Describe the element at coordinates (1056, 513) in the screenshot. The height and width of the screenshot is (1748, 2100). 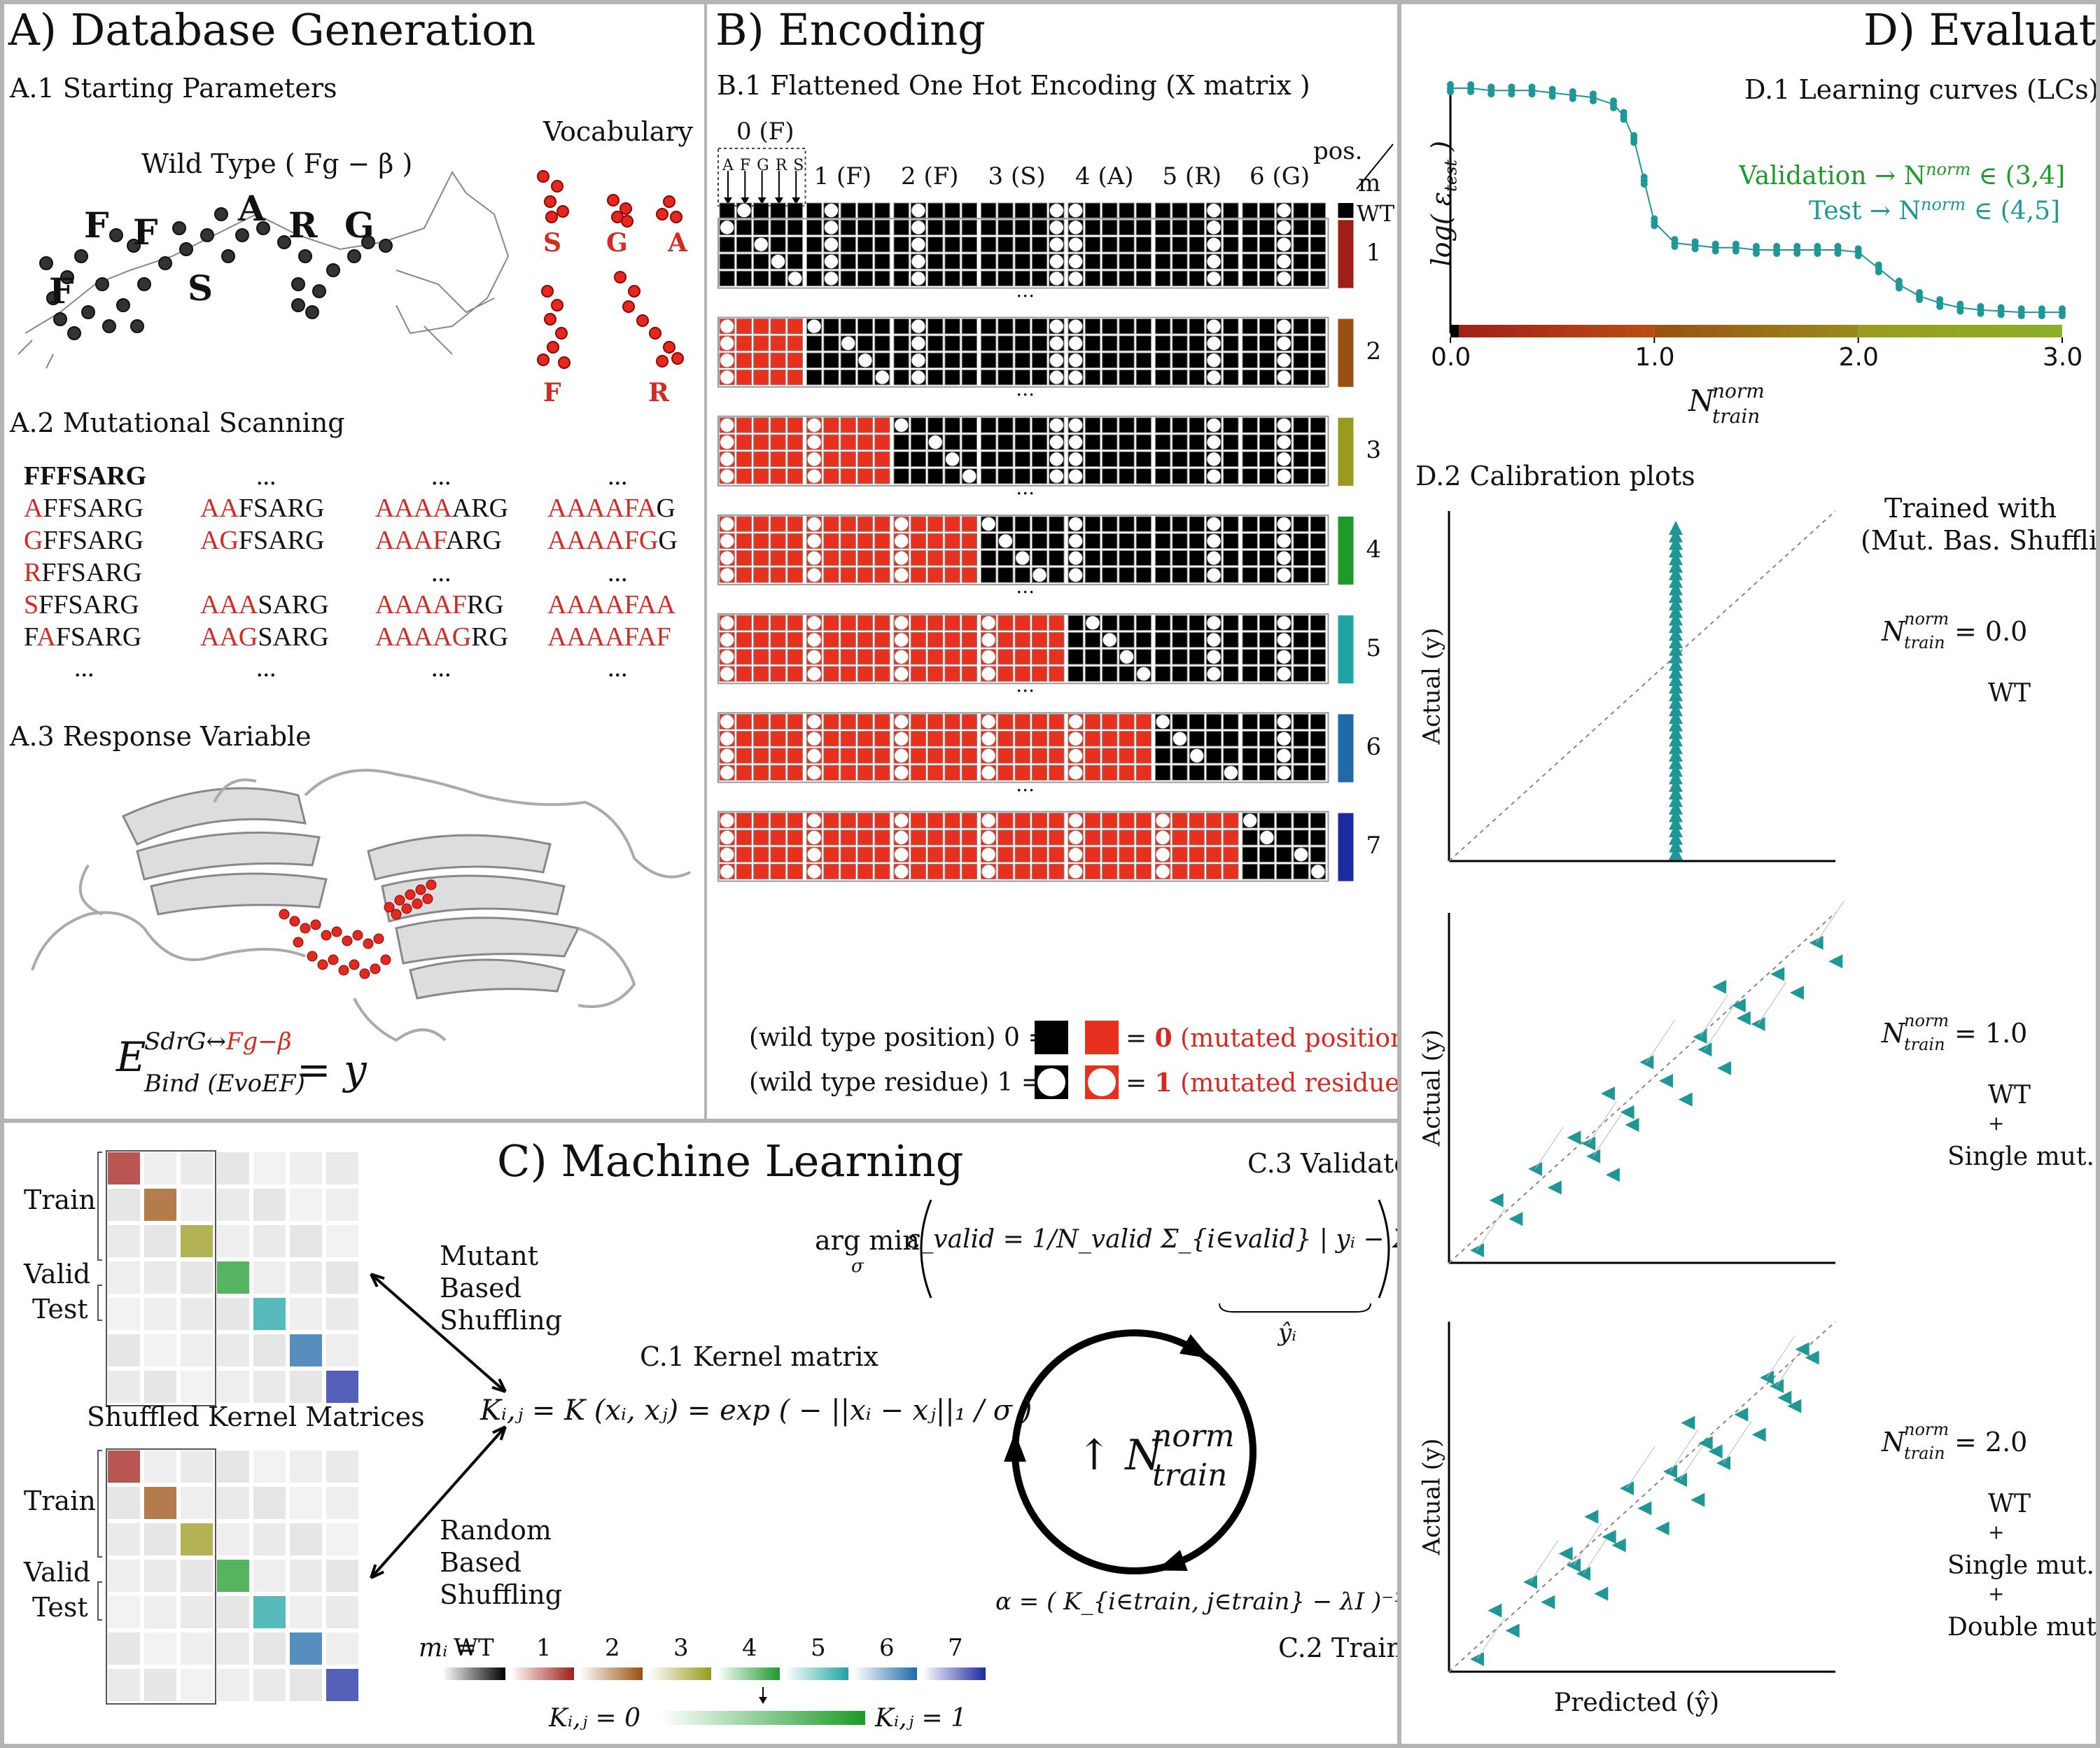
I see `one-hot-encoding-matrix` at that location.